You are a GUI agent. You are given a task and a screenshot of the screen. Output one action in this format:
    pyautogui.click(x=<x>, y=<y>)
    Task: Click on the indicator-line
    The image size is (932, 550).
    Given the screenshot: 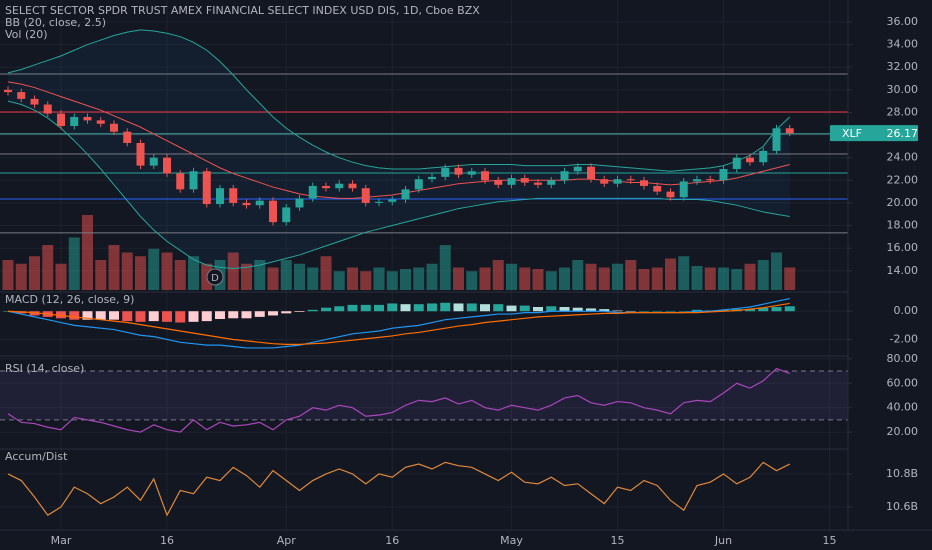 What is the action you would take?
    pyautogui.click(x=398, y=400)
    